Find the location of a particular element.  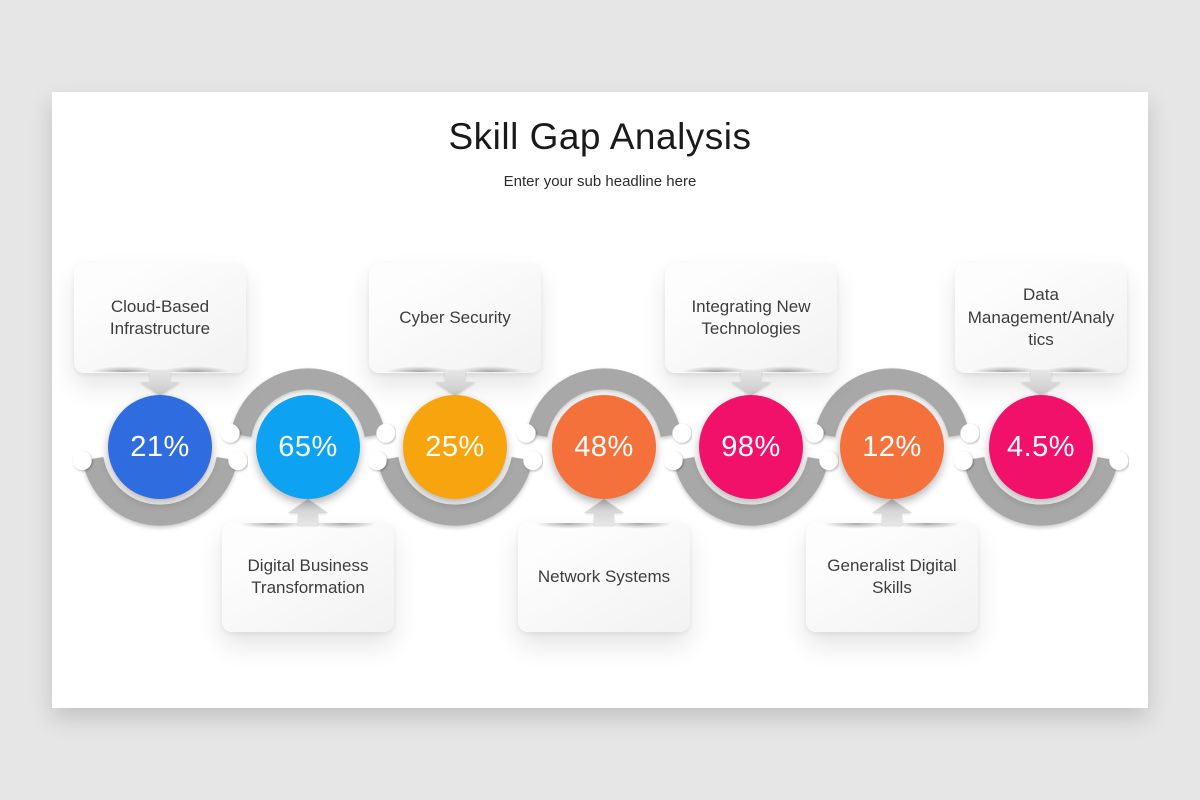

slide-title: Skill Gap Analysis is located at coordinates (600, 136).